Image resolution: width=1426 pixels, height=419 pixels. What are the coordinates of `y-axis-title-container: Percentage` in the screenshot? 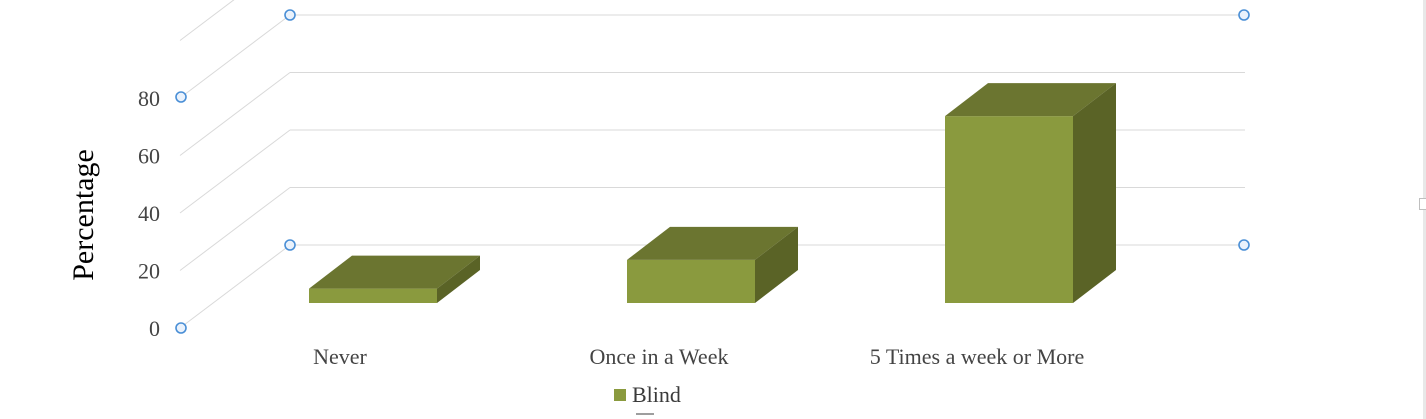 It's located at (84, 215).